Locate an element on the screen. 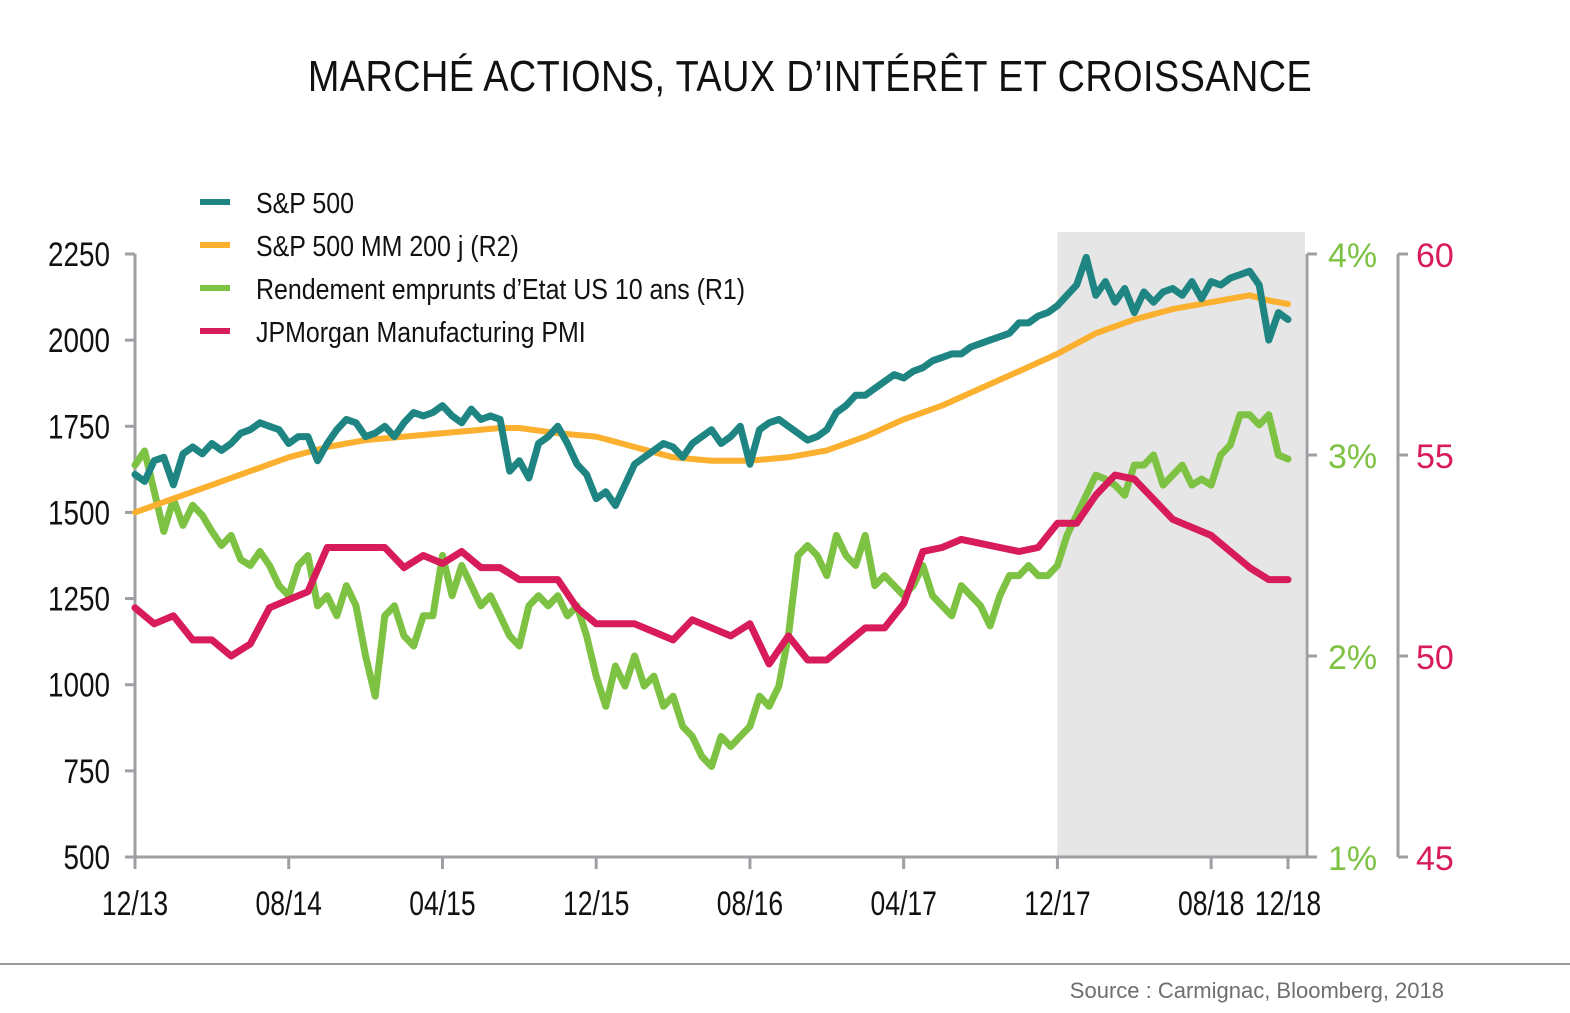  left-tick-label: 2250 is located at coordinates (79, 254).